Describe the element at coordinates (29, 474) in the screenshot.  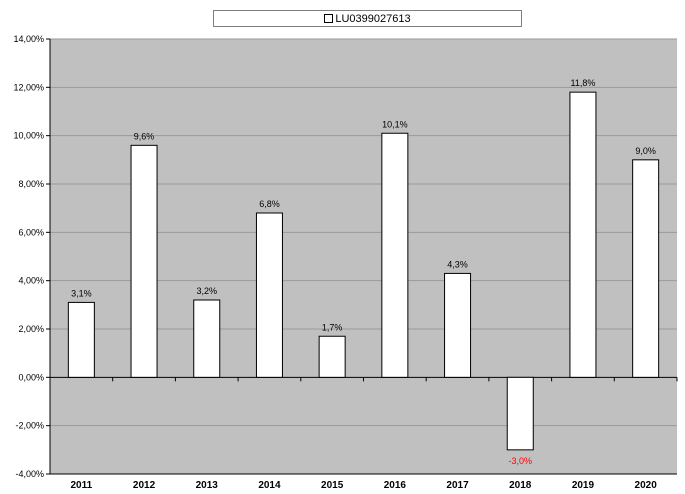
I see `y-tick-label: -4,00%` at that location.